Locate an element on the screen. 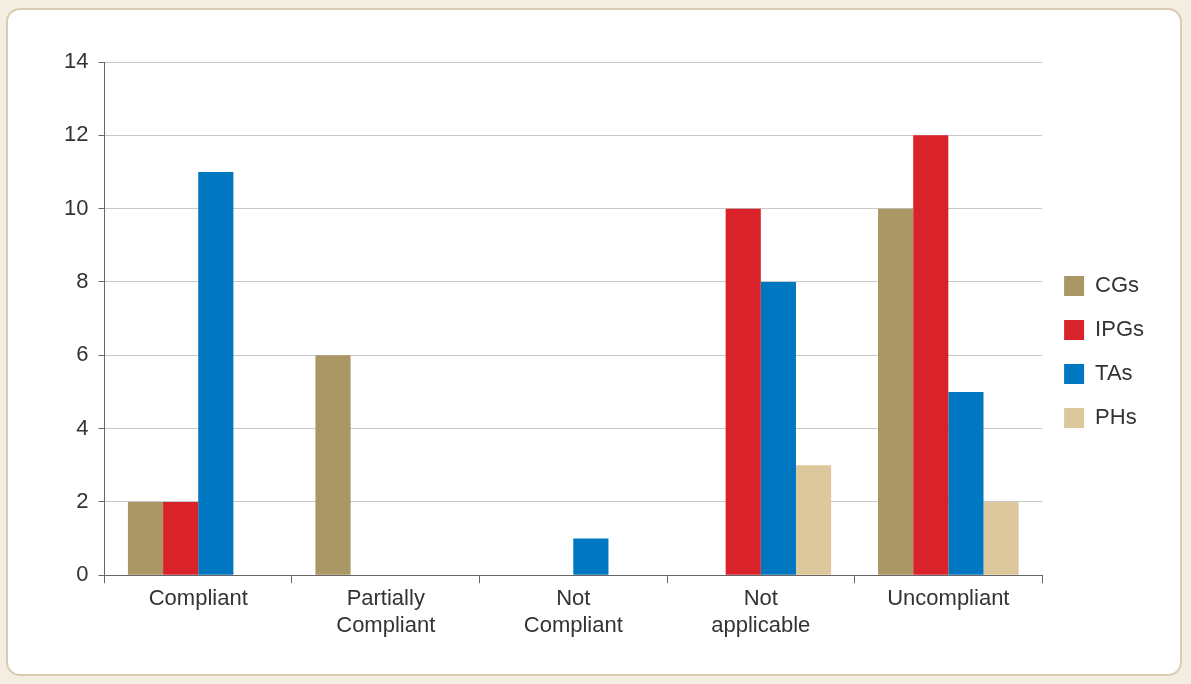 The image size is (1191, 684). y-tick-label: 14 is located at coordinates (76, 61).